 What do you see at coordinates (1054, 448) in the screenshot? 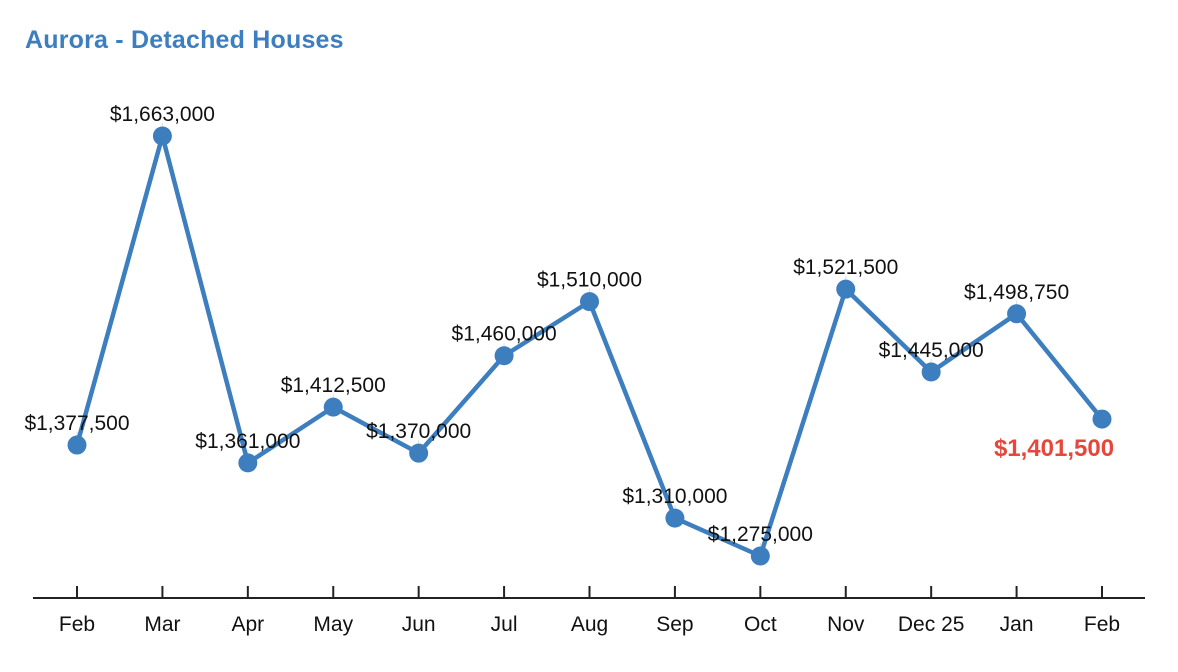
I see `highlighted-value-label: $1,401,500` at bounding box center [1054, 448].